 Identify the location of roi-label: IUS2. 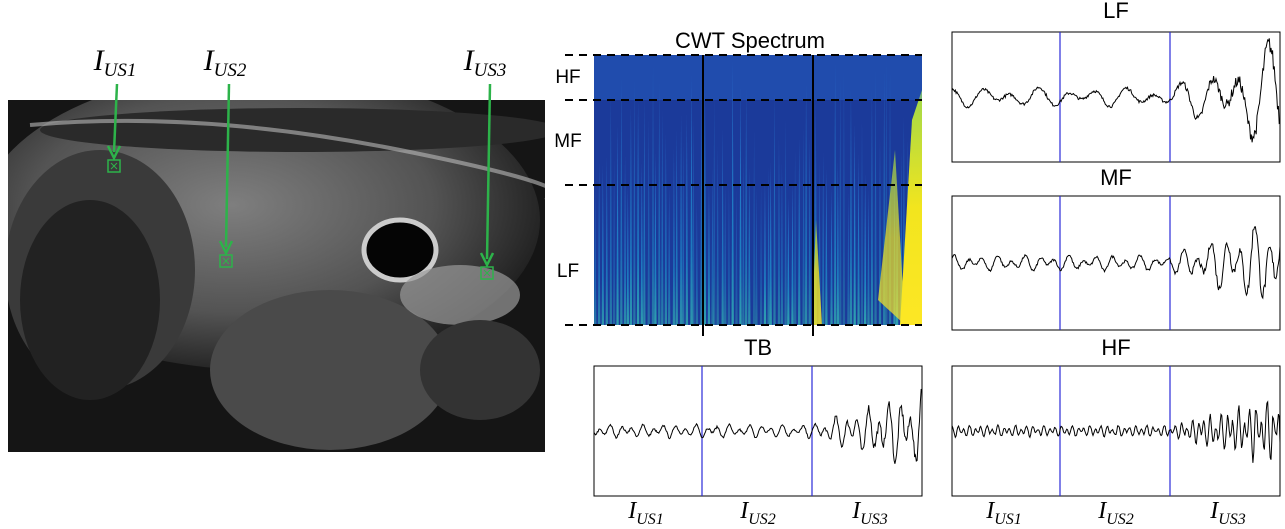
(225, 62).